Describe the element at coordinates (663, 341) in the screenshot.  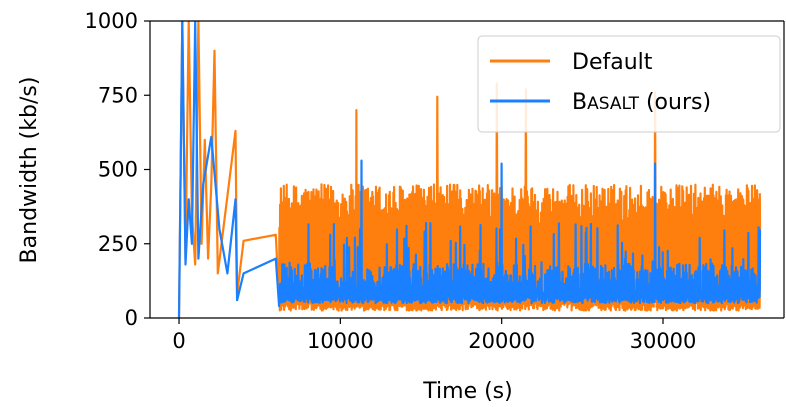
I see `x-tick-label: 30000` at that location.